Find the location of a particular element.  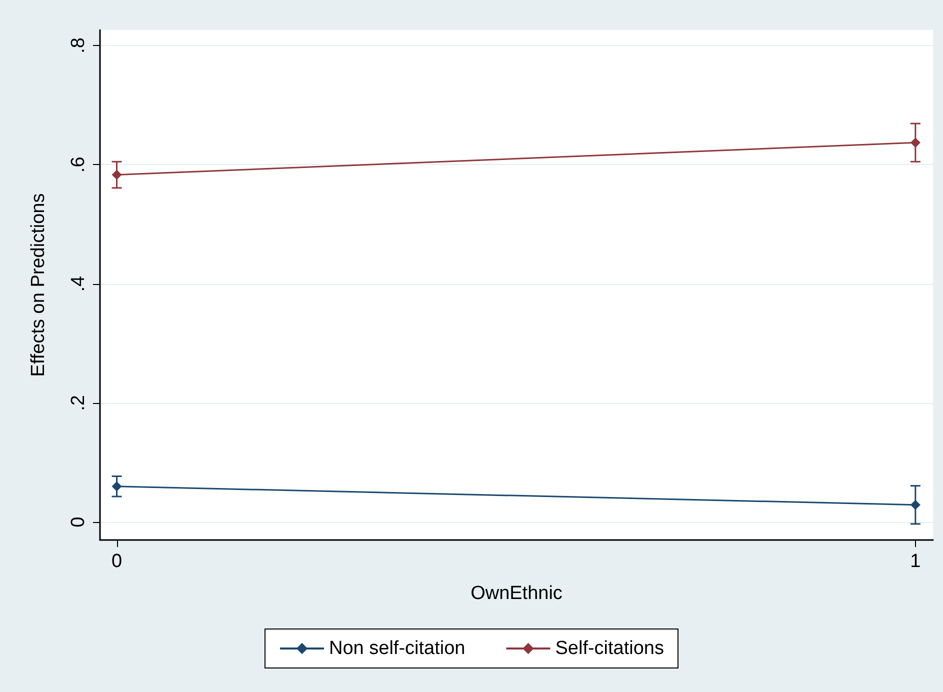

legend-label: Self-citations is located at coordinates (609, 648).